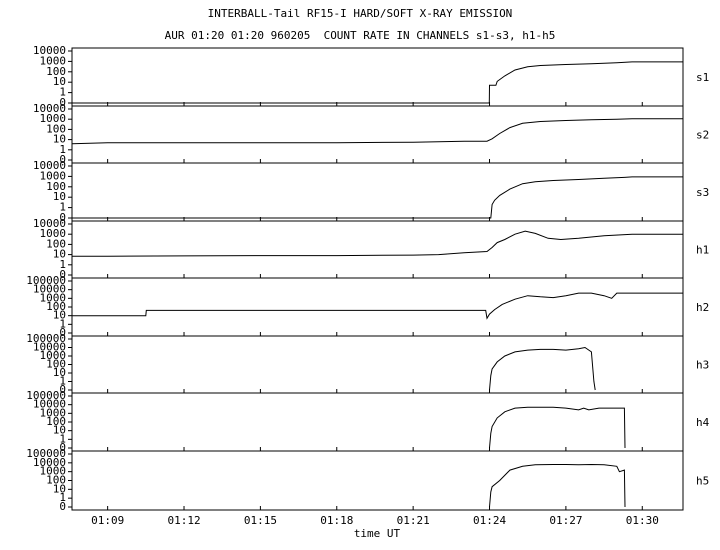  What do you see at coordinates (702, 307) in the screenshot?
I see `channel-label-h2: h2` at bounding box center [702, 307].